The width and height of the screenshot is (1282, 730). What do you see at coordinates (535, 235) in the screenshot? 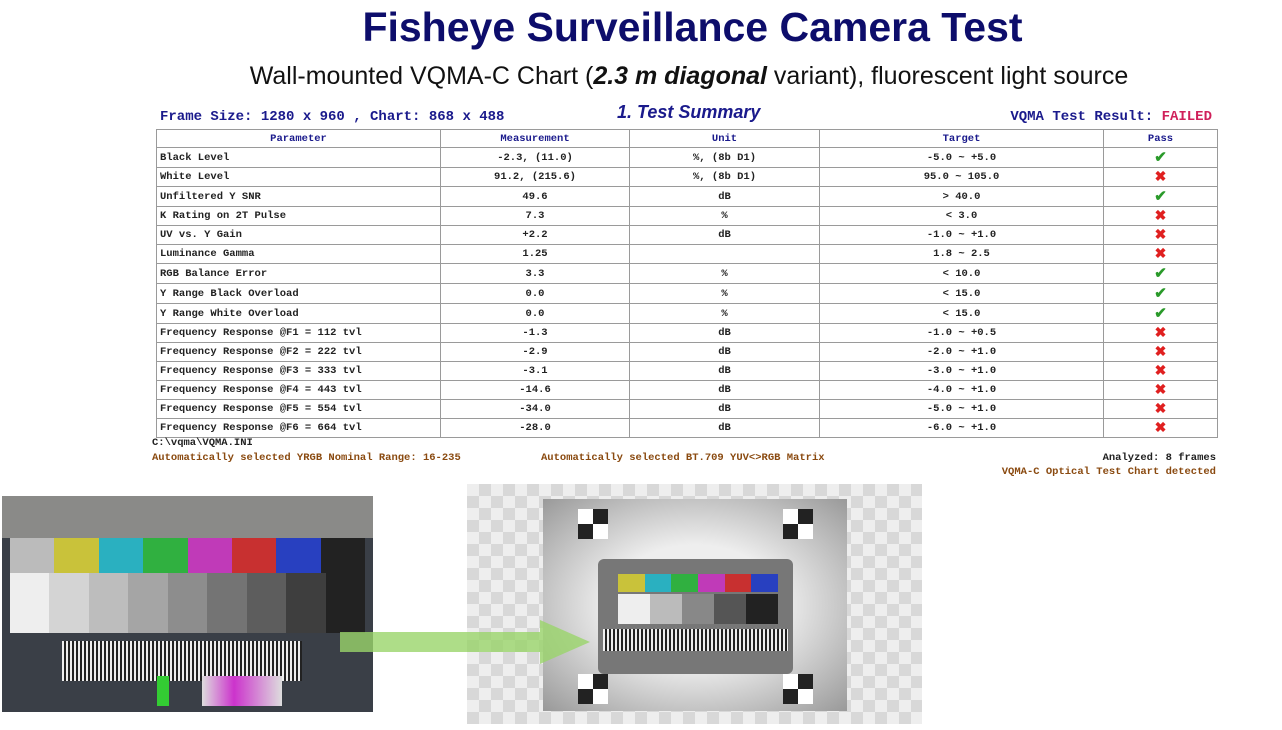
I see `cell-measurement: +2.2` at bounding box center [535, 235].